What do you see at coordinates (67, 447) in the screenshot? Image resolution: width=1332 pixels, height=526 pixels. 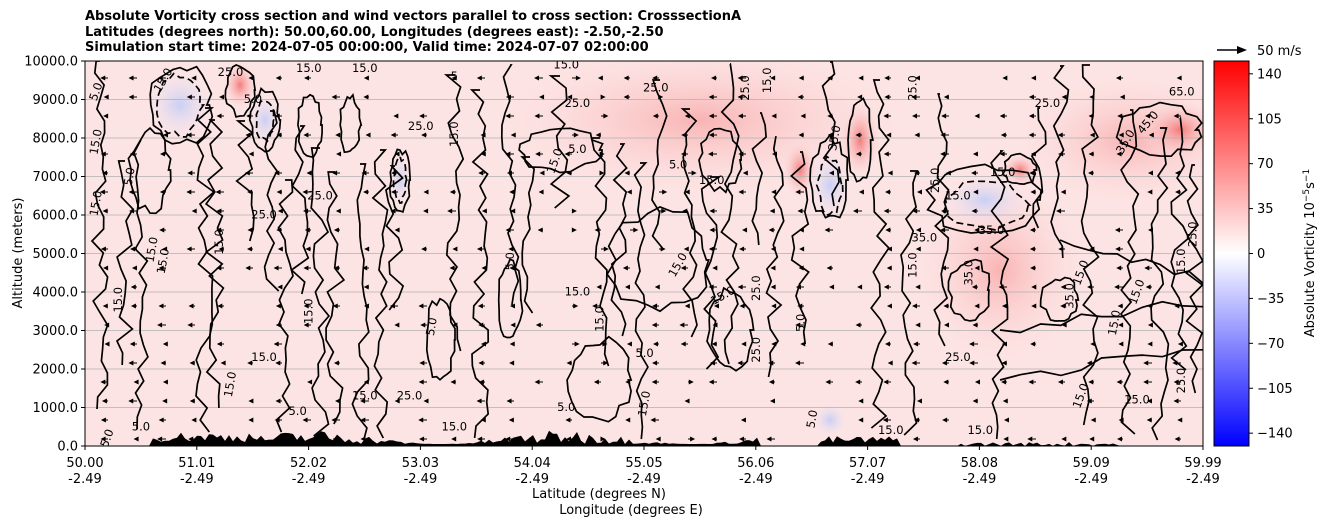 I see `y-tick-label: 0.0` at bounding box center [67, 447].